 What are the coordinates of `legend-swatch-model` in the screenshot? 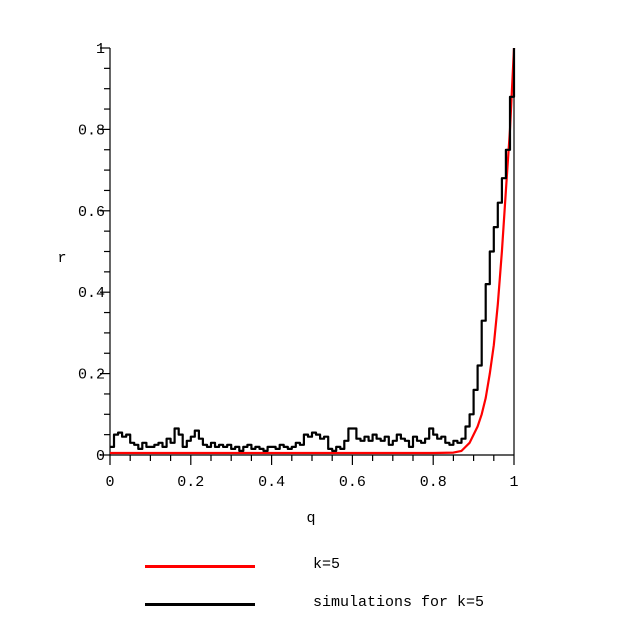 It's located at (200, 566).